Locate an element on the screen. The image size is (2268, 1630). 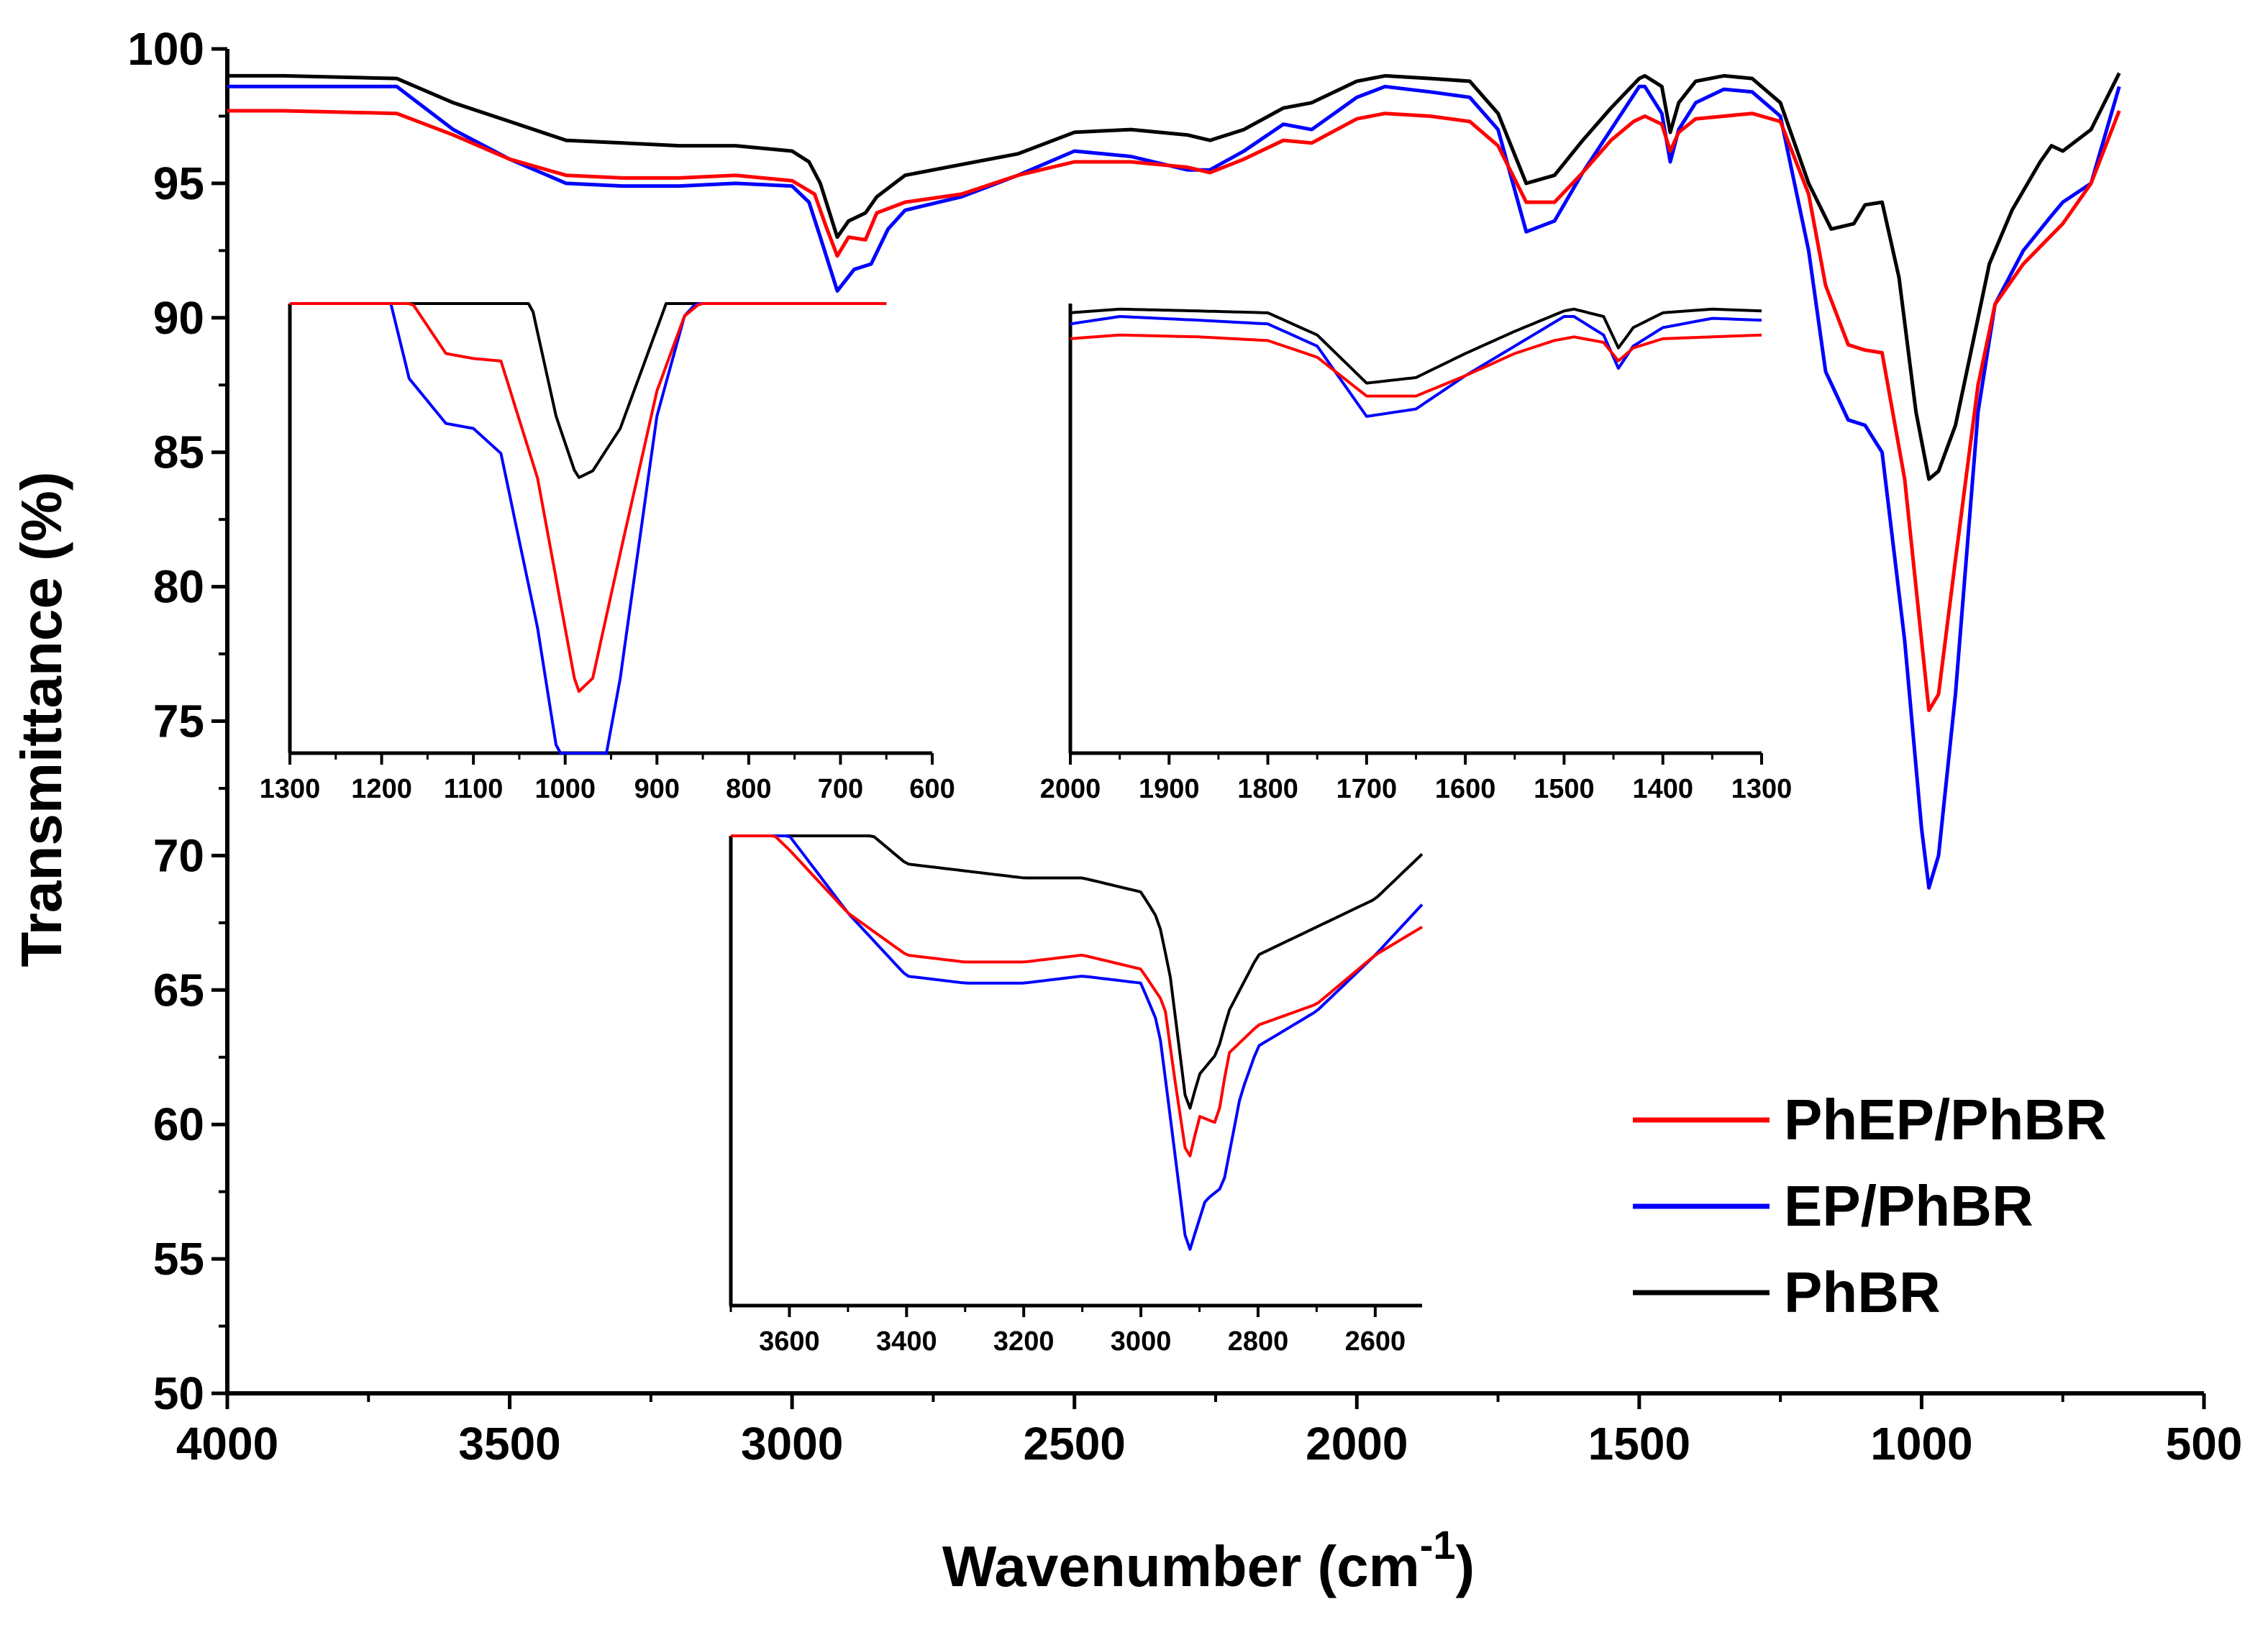
inset-x-tick-label: 1700 is located at coordinates (1367, 789).